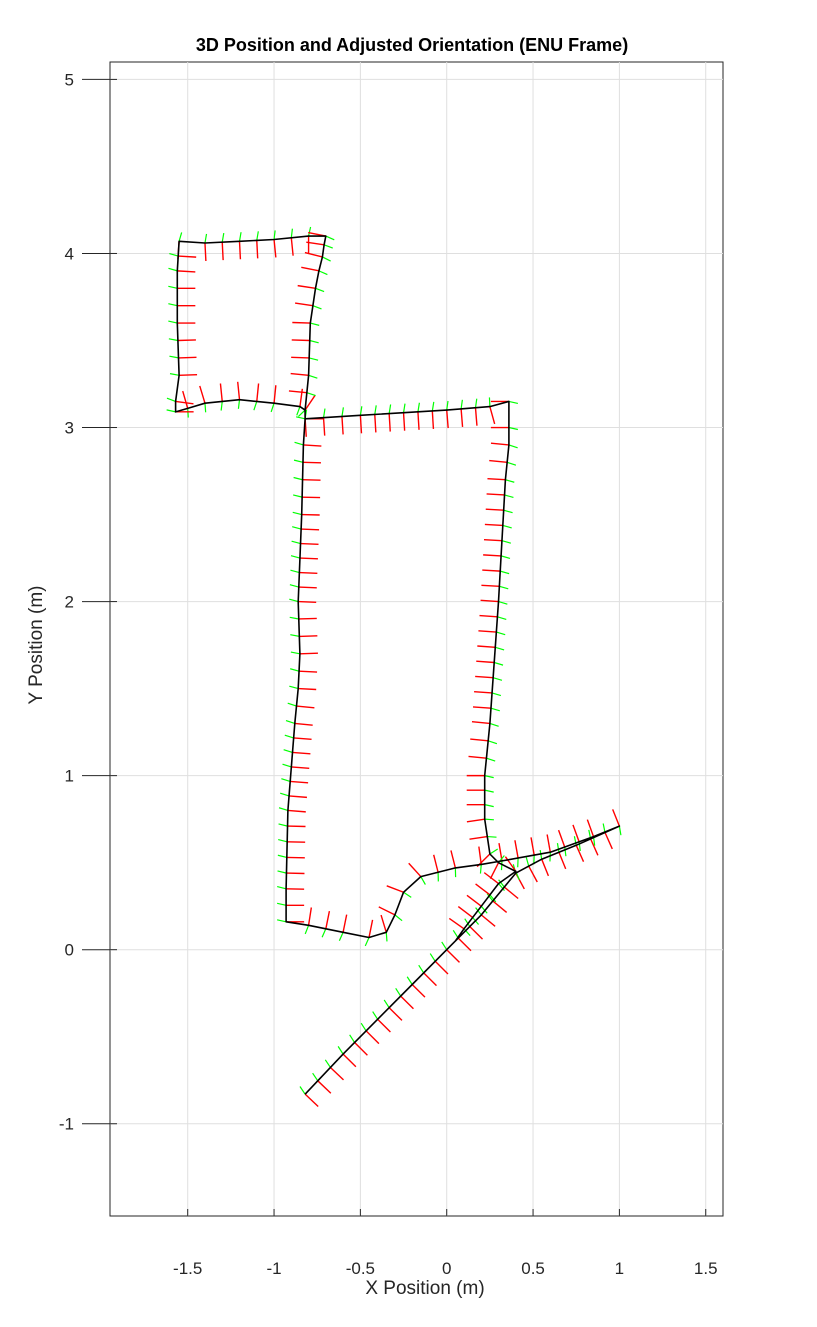 The image size is (817, 1327). Describe the element at coordinates (187, 1268) in the screenshot. I see `x-tick-label: -1.5` at that location.